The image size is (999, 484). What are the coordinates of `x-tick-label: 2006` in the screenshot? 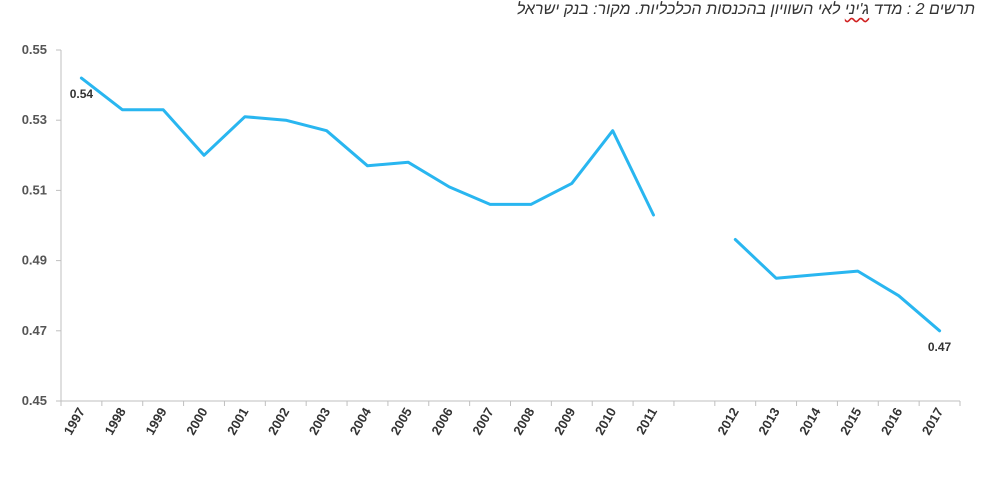 It's located at (441, 421).